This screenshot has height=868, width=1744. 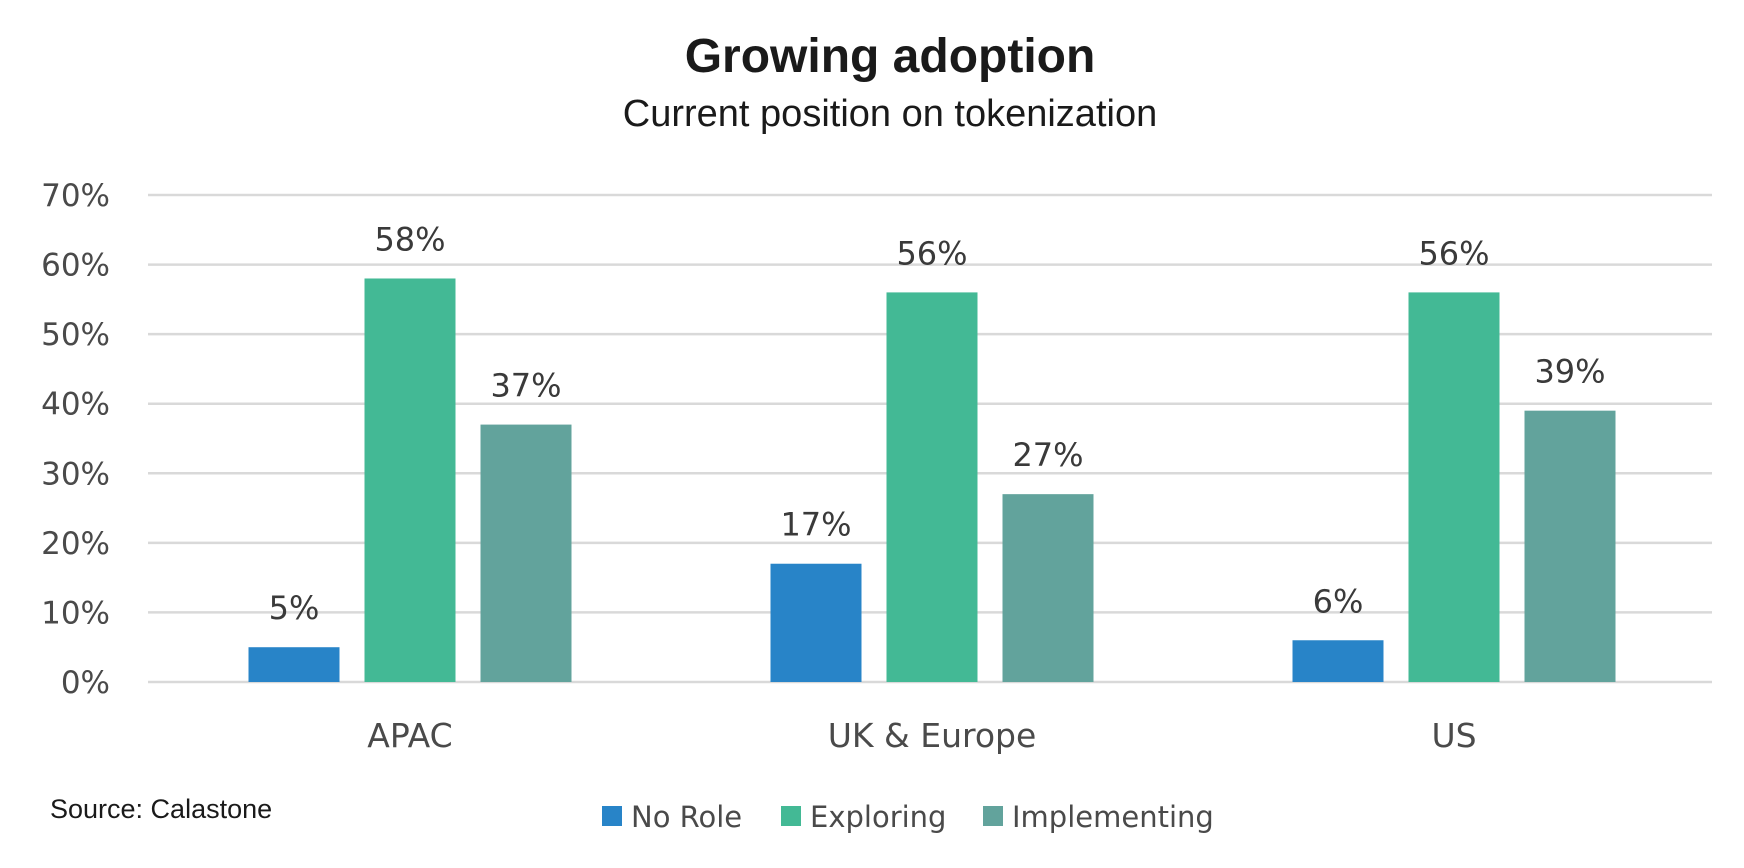 I want to click on y-axis-ticks: 0% 10% 20% 30% 40% 50% 60% 70%, so click(x=75, y=439).